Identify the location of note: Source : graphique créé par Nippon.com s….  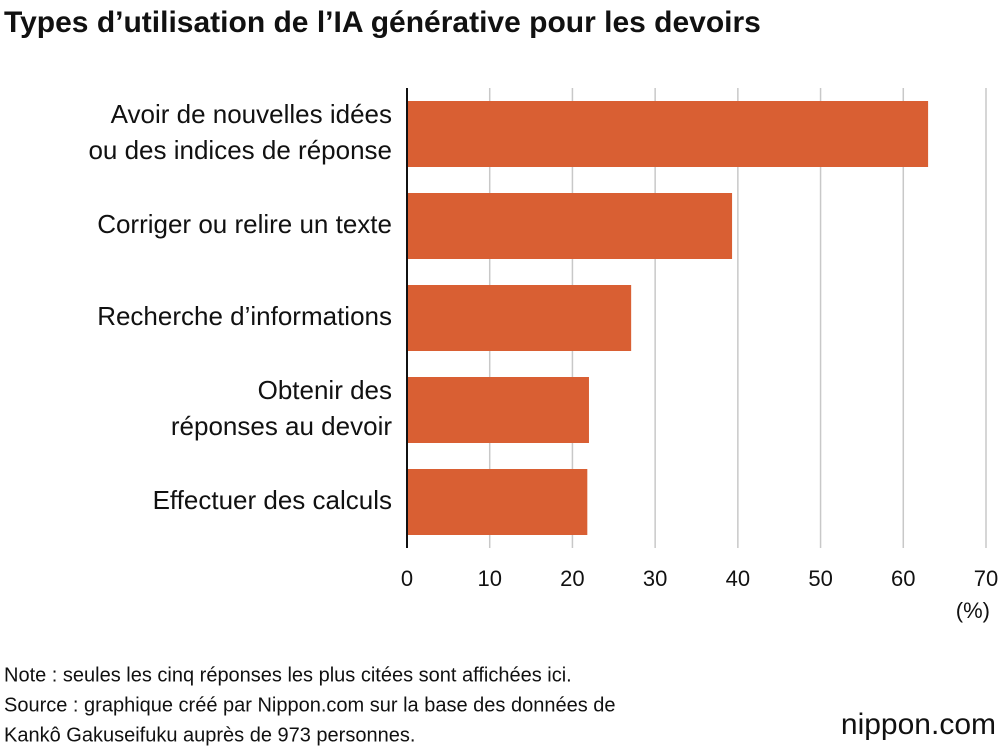
(310, 705).